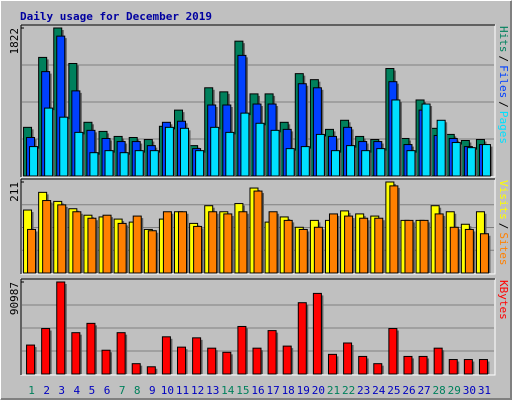 This screenshot has width=512, height=400. What do you see at coordinates (303, 390) in the screenshot?
I see `x-tick-label: 19` at bounding box center [303, 390].